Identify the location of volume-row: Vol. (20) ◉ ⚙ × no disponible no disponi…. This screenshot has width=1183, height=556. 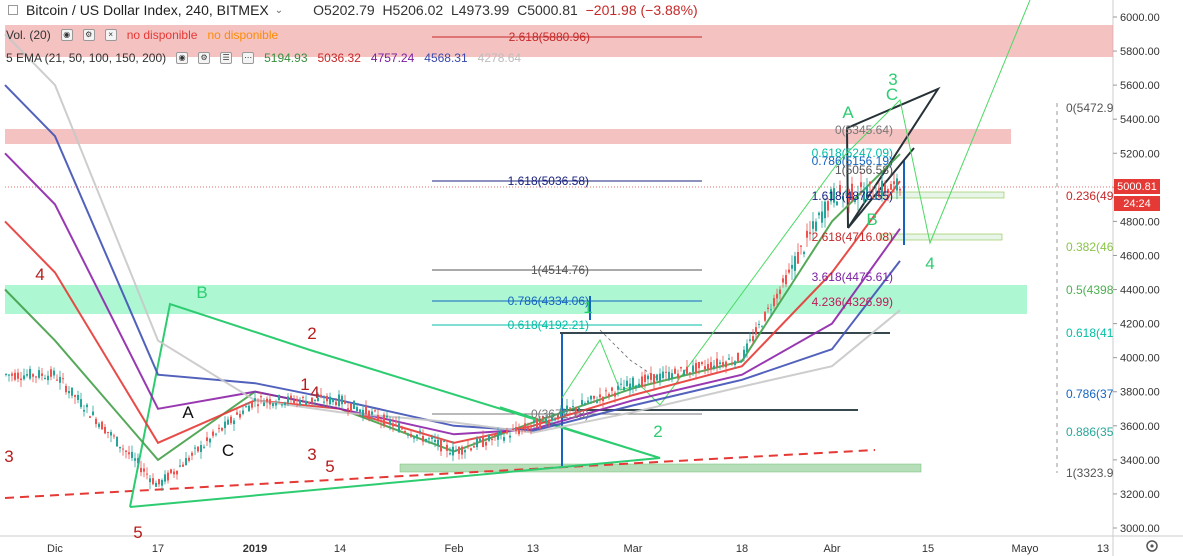
(142, 35).